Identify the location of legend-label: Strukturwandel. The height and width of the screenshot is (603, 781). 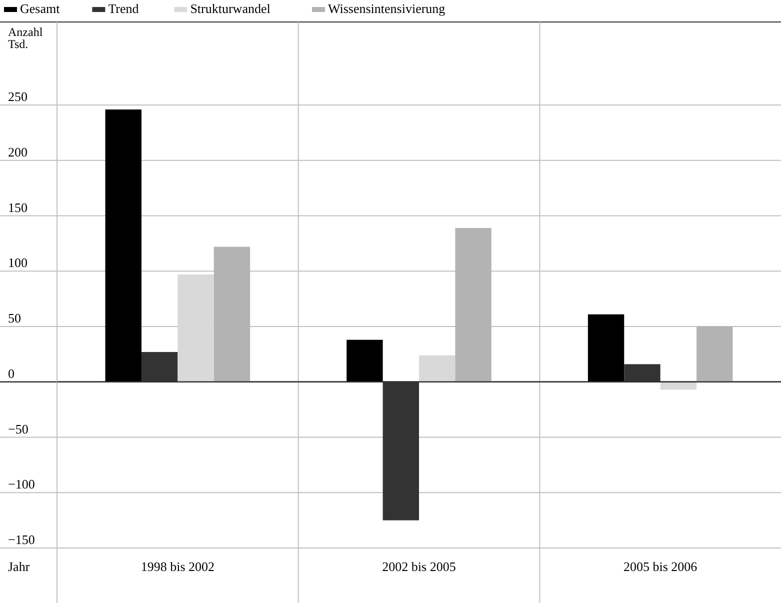
(230, 8).